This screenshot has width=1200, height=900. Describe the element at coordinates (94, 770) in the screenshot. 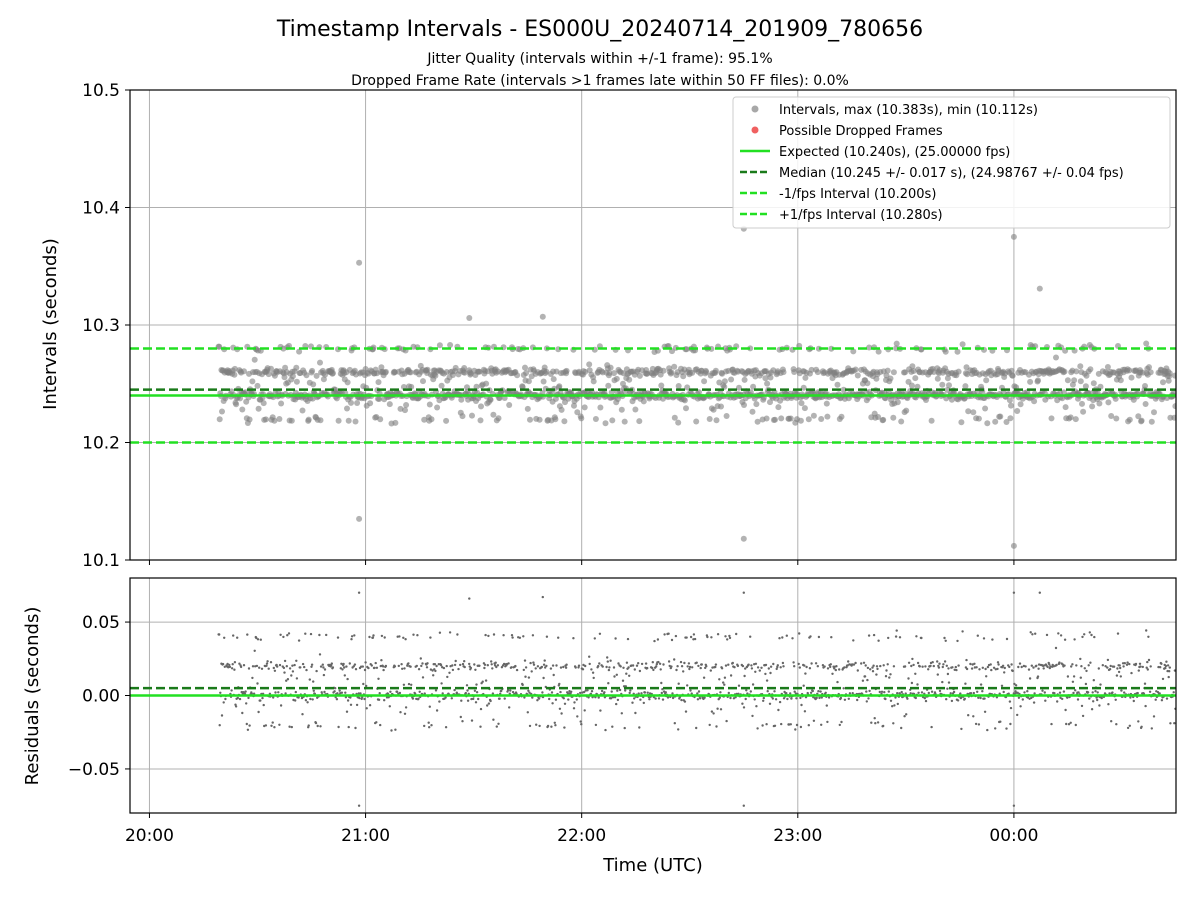

I see `bottom-y-tick-label: −0.05` at that location.